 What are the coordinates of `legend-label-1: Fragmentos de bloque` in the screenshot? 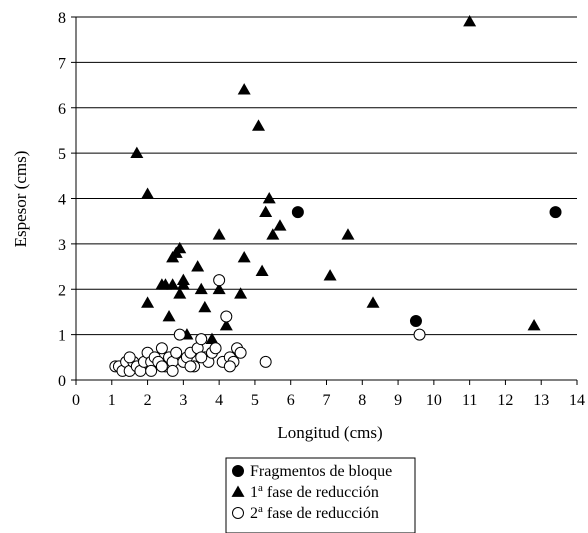 It's located at (321, 471).